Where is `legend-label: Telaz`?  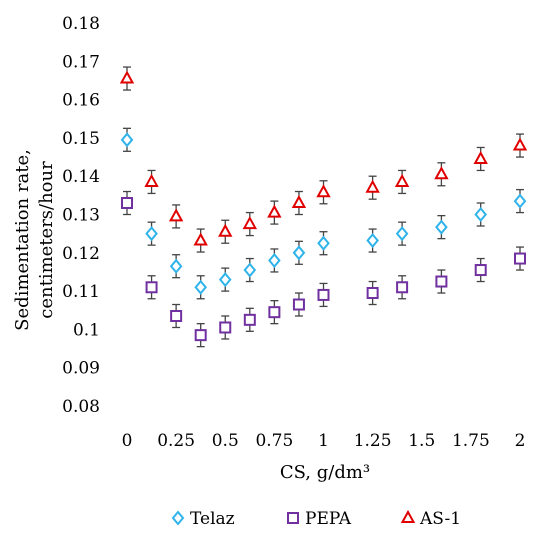
legend-label: Telaz is located at coordinates (212, 519).